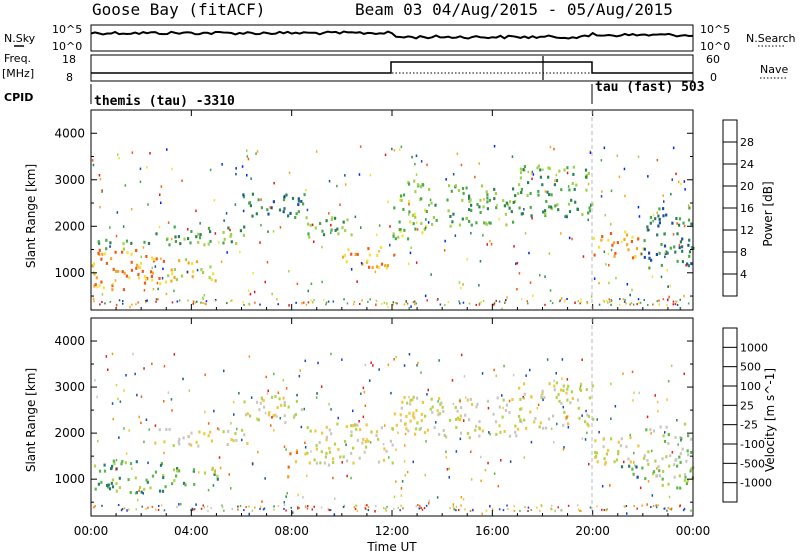 The width and height of the screenshot is (800, 554). What do you see at coordinates (69, 180) in the screenshot?
I see `y-tick-label: 3000` at bounding box center [69, 180].